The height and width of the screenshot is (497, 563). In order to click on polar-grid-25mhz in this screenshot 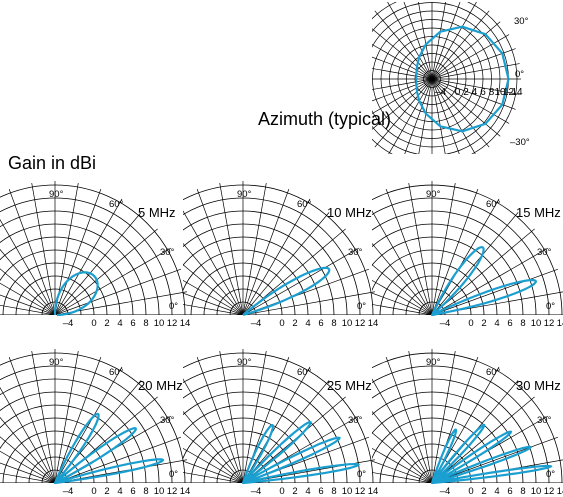, I will do `click(280, 416)`.